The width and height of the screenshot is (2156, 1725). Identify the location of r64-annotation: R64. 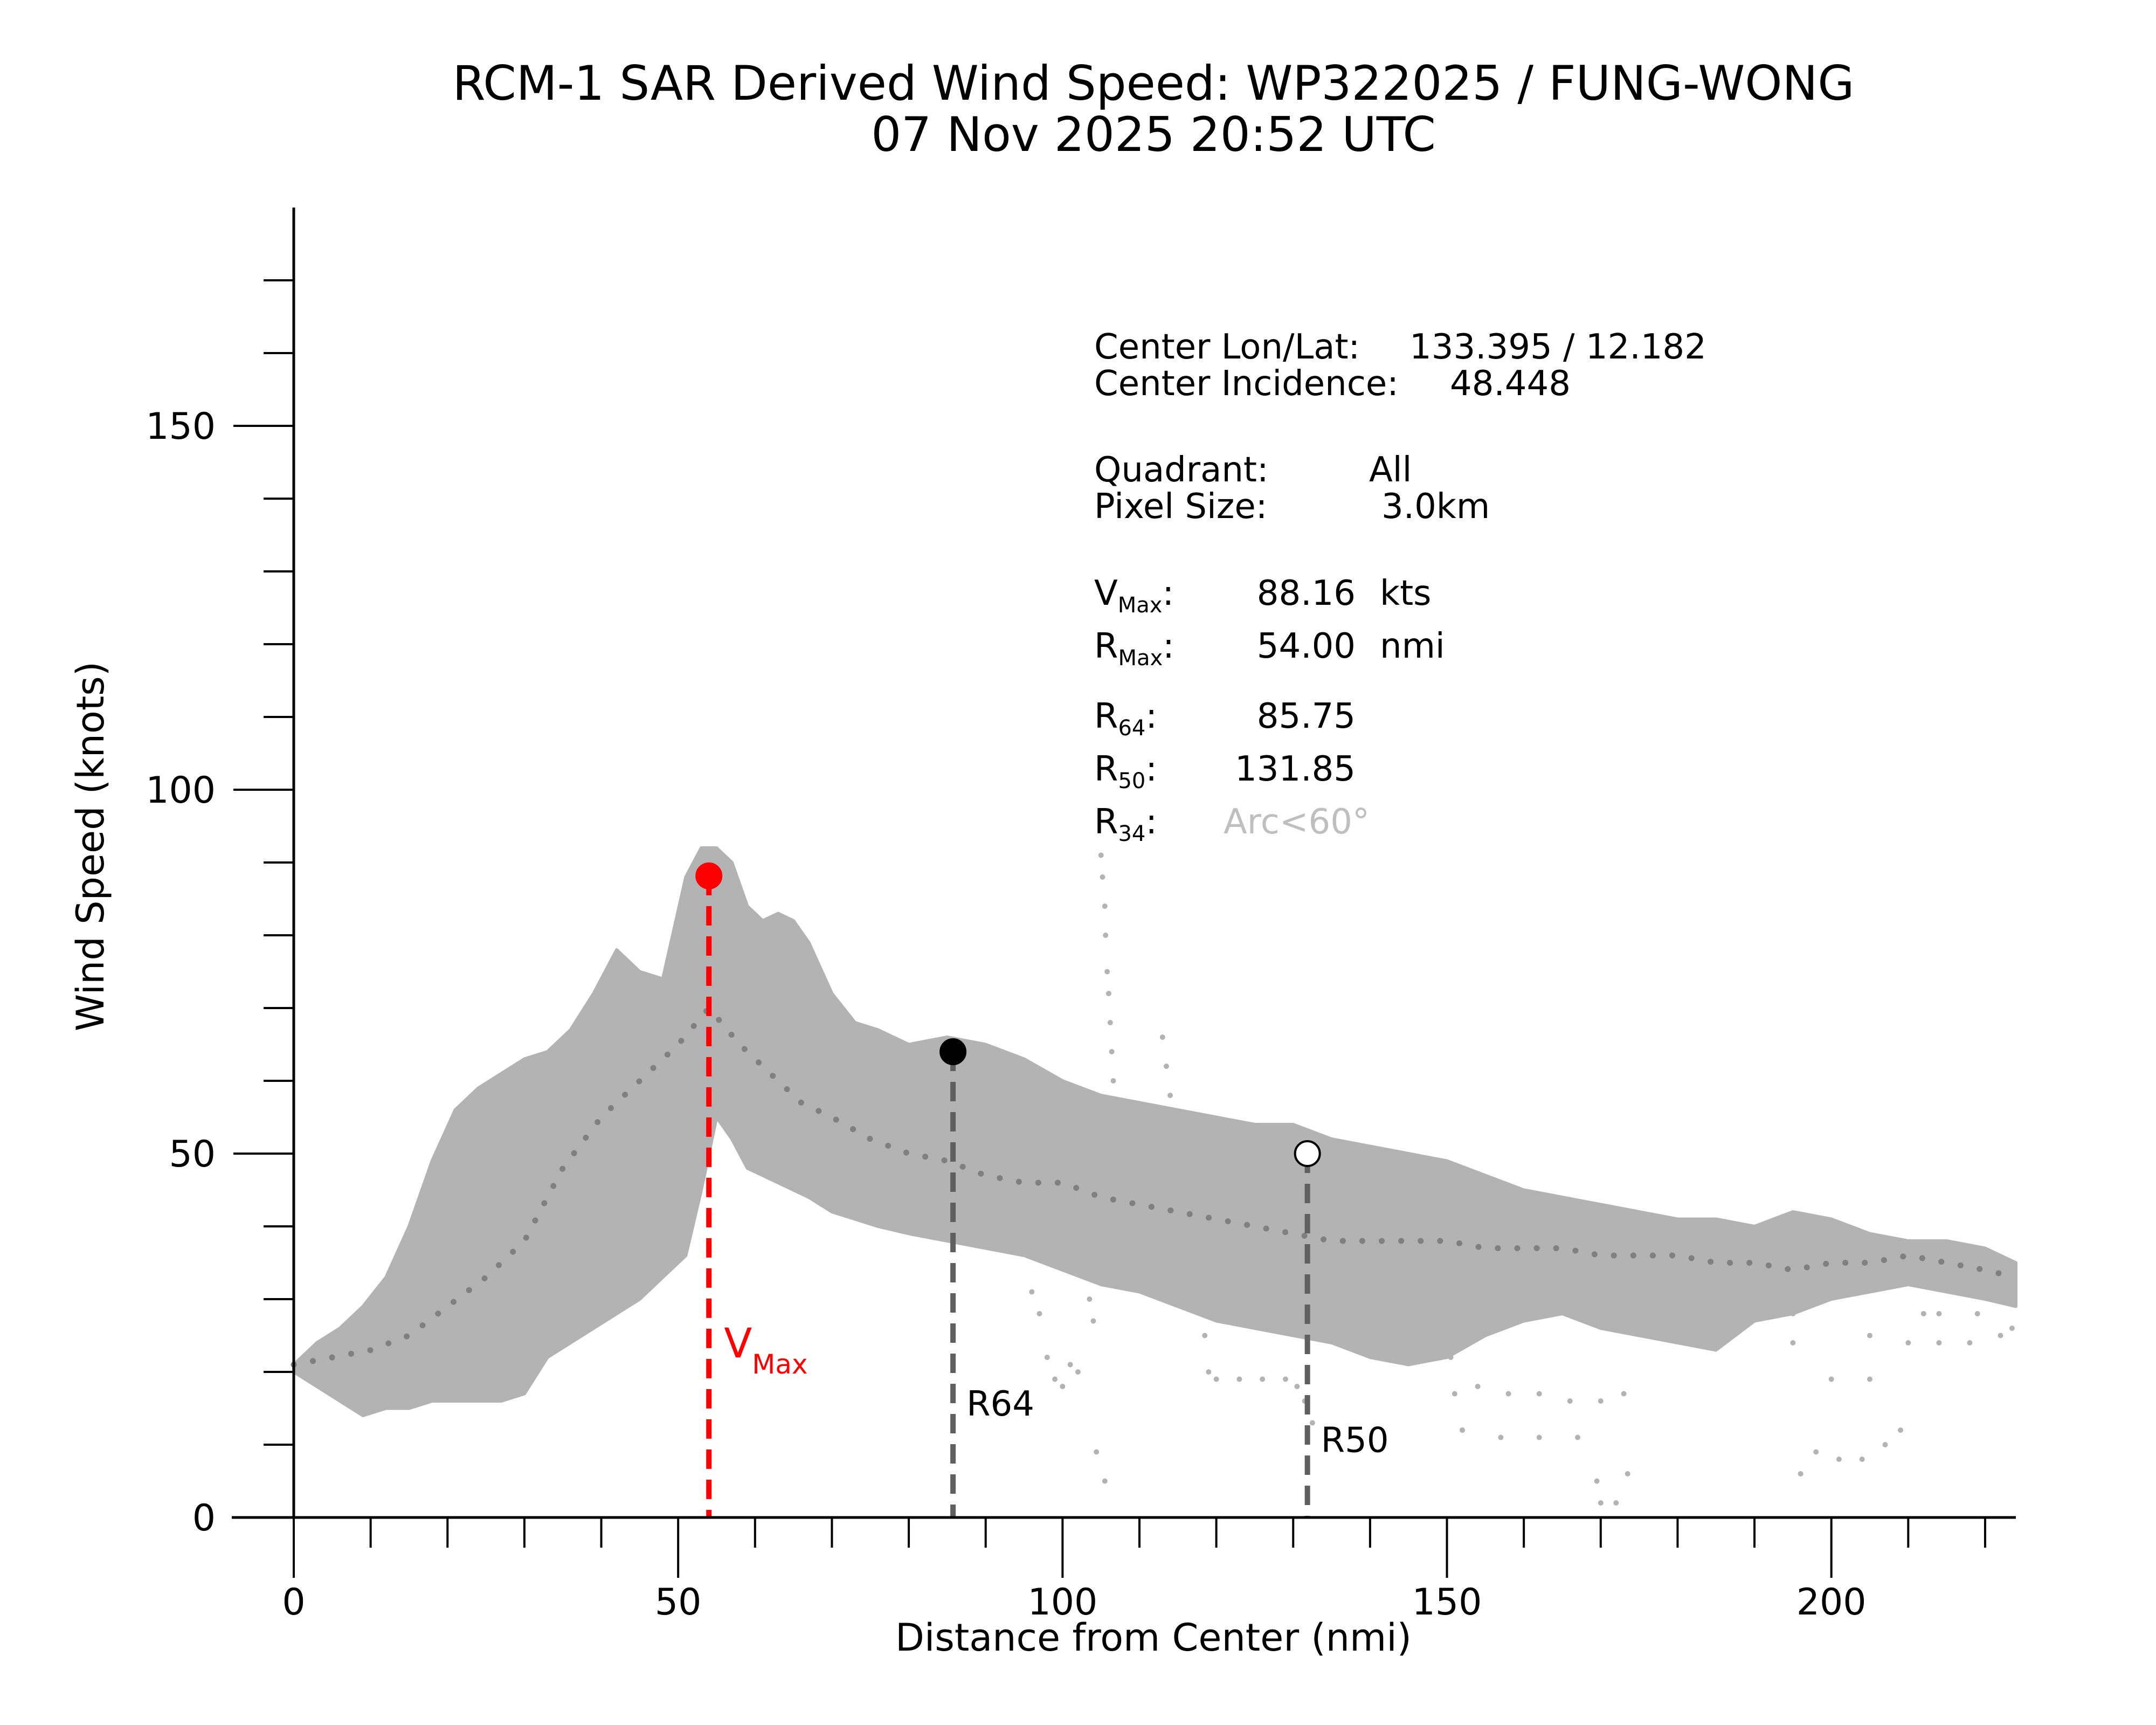
(1000, 1404).